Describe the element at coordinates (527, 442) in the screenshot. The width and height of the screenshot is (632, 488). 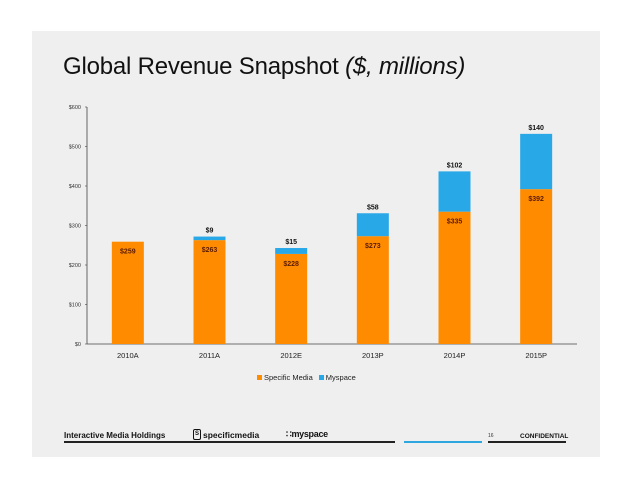
I see `footer-rule-right` at that location.